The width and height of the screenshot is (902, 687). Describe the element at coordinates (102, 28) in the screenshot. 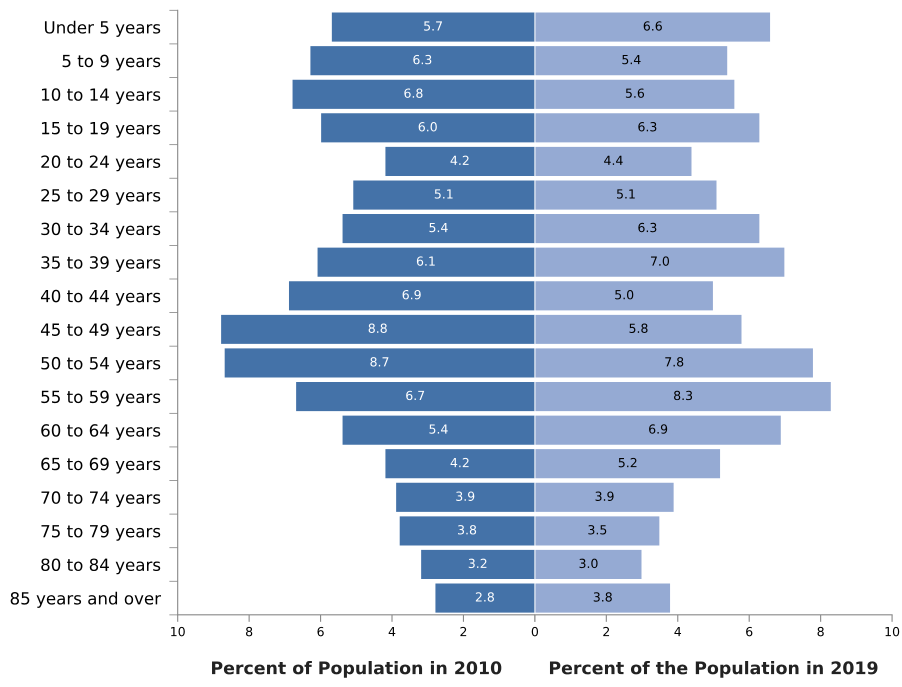

I see `y-tick-label: Under 5 years` at that location.